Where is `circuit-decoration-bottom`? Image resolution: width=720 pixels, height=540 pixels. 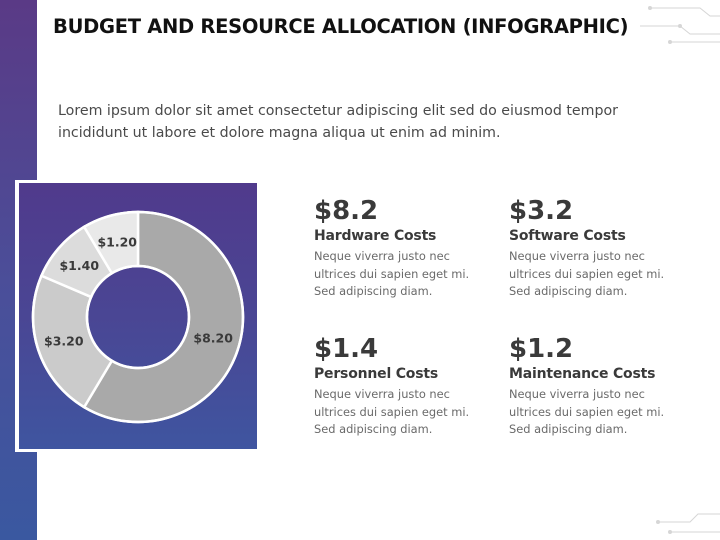 circuit-decoration-bottom is located at coordinates (688, 523).